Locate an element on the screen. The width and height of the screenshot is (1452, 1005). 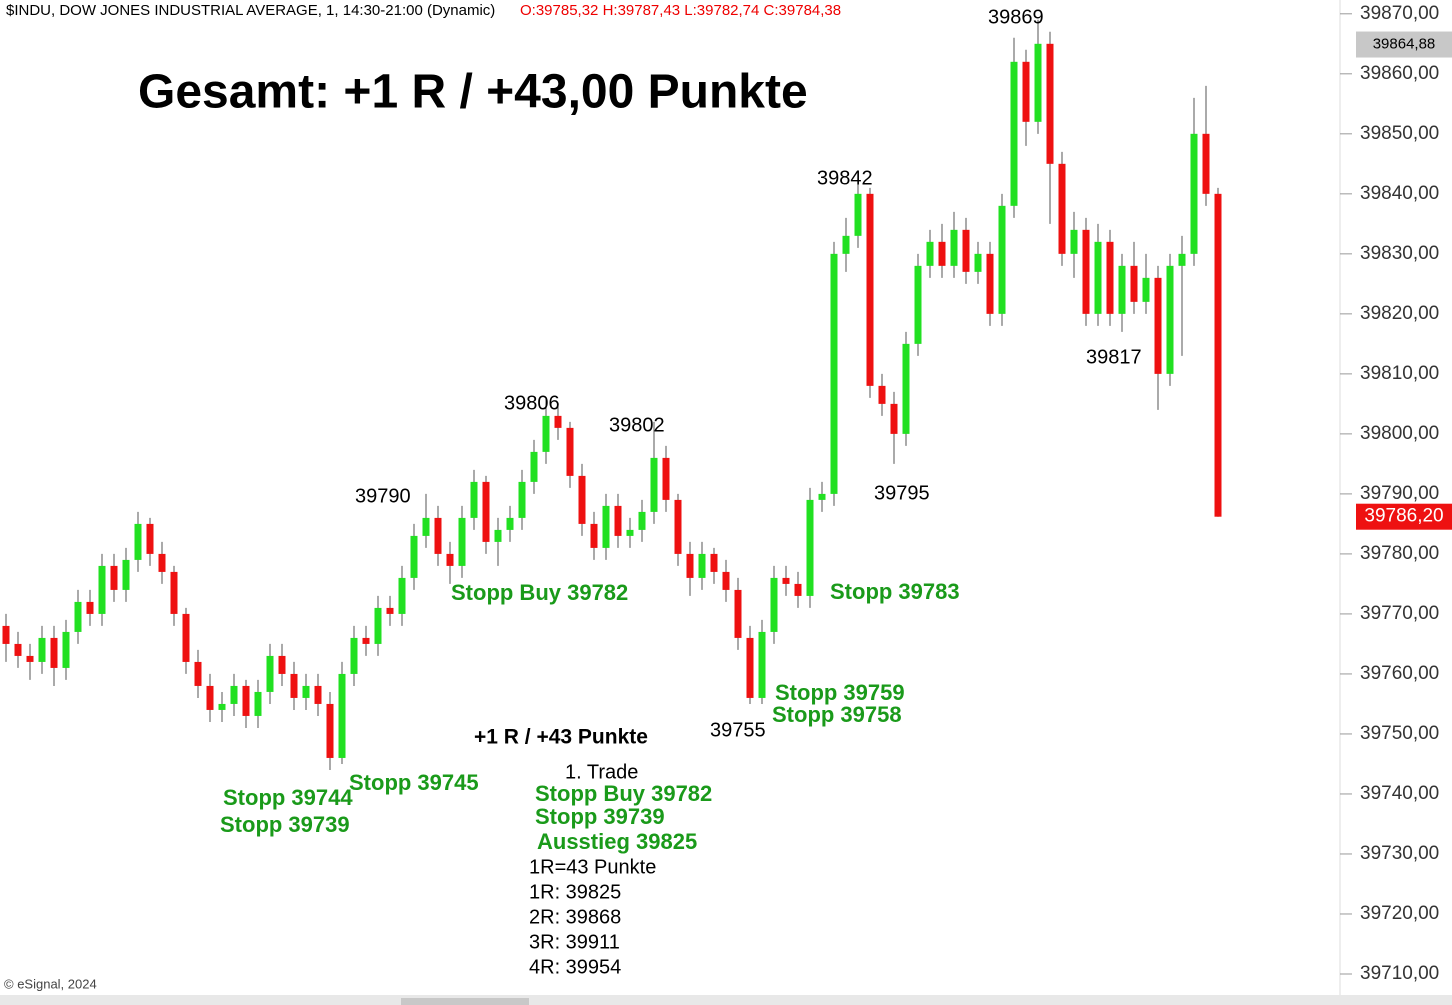
peak-label: 39817 is located at coordinates (1114, 357).